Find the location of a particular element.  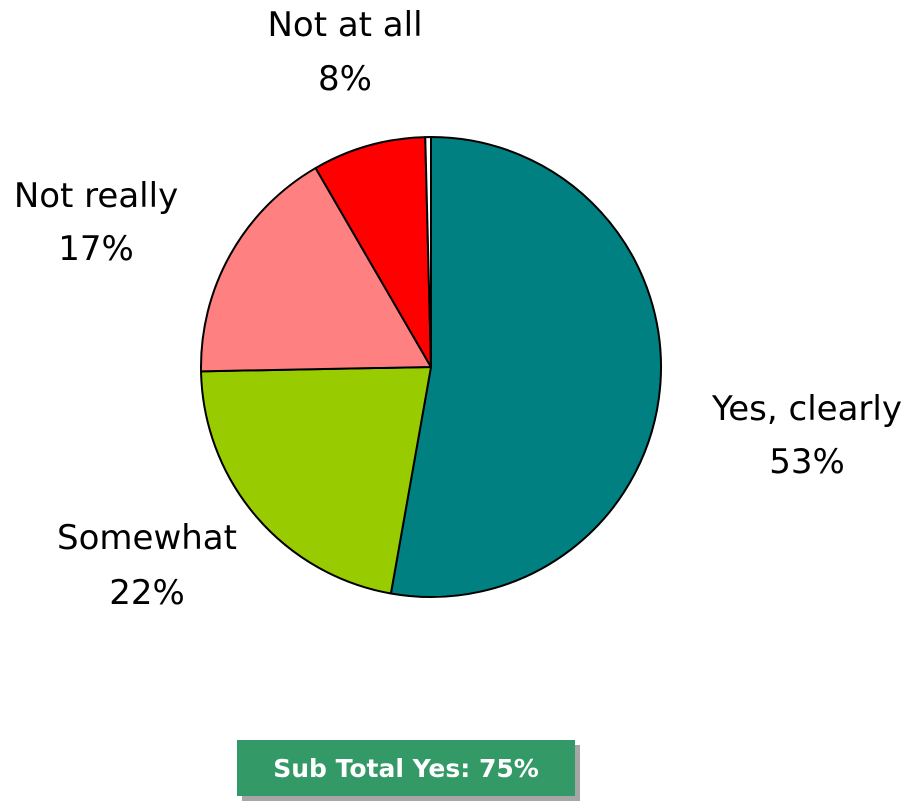

subtotal-box: Sub Total Yes: 75% is located at coordinates (406, 768).